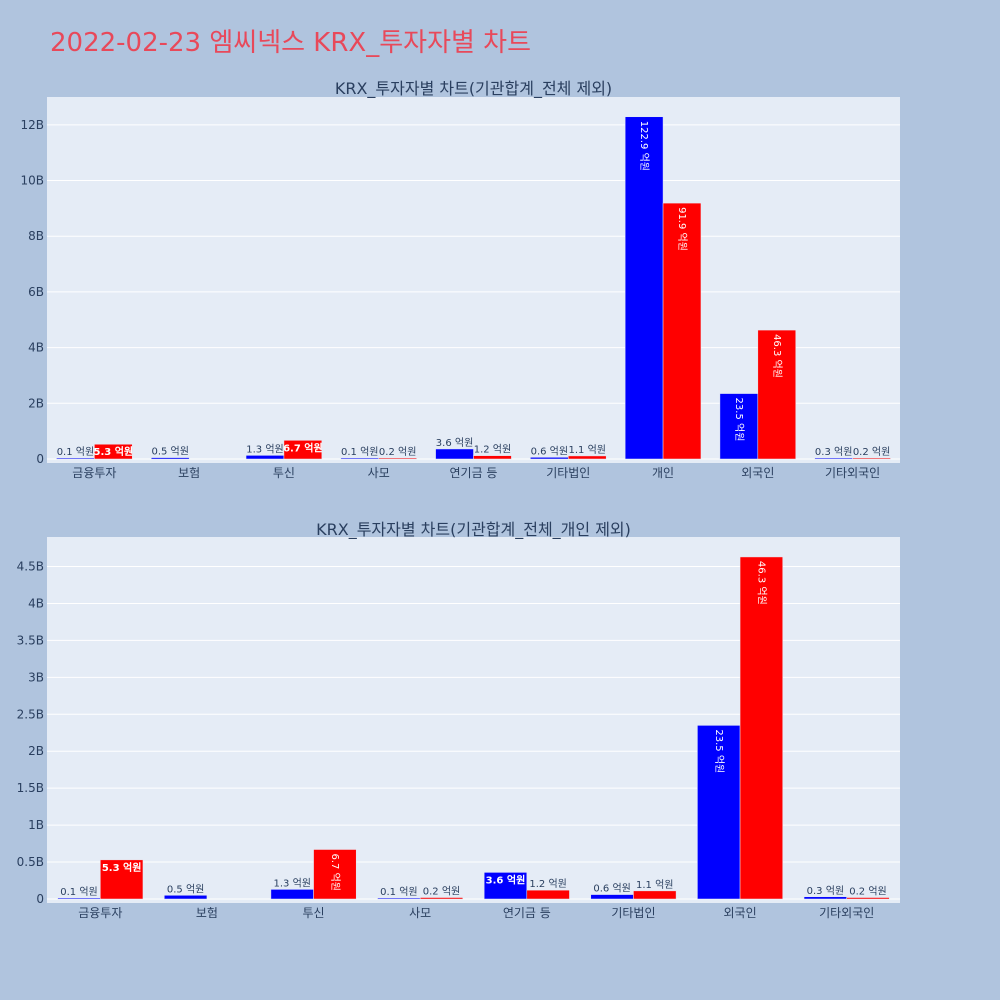 The height and width of the screenshot is (1000, 1000). I want to click on chart-title: KRX_투자자별 차트(기관합계_전체_개인 제외), so click(473, 530).